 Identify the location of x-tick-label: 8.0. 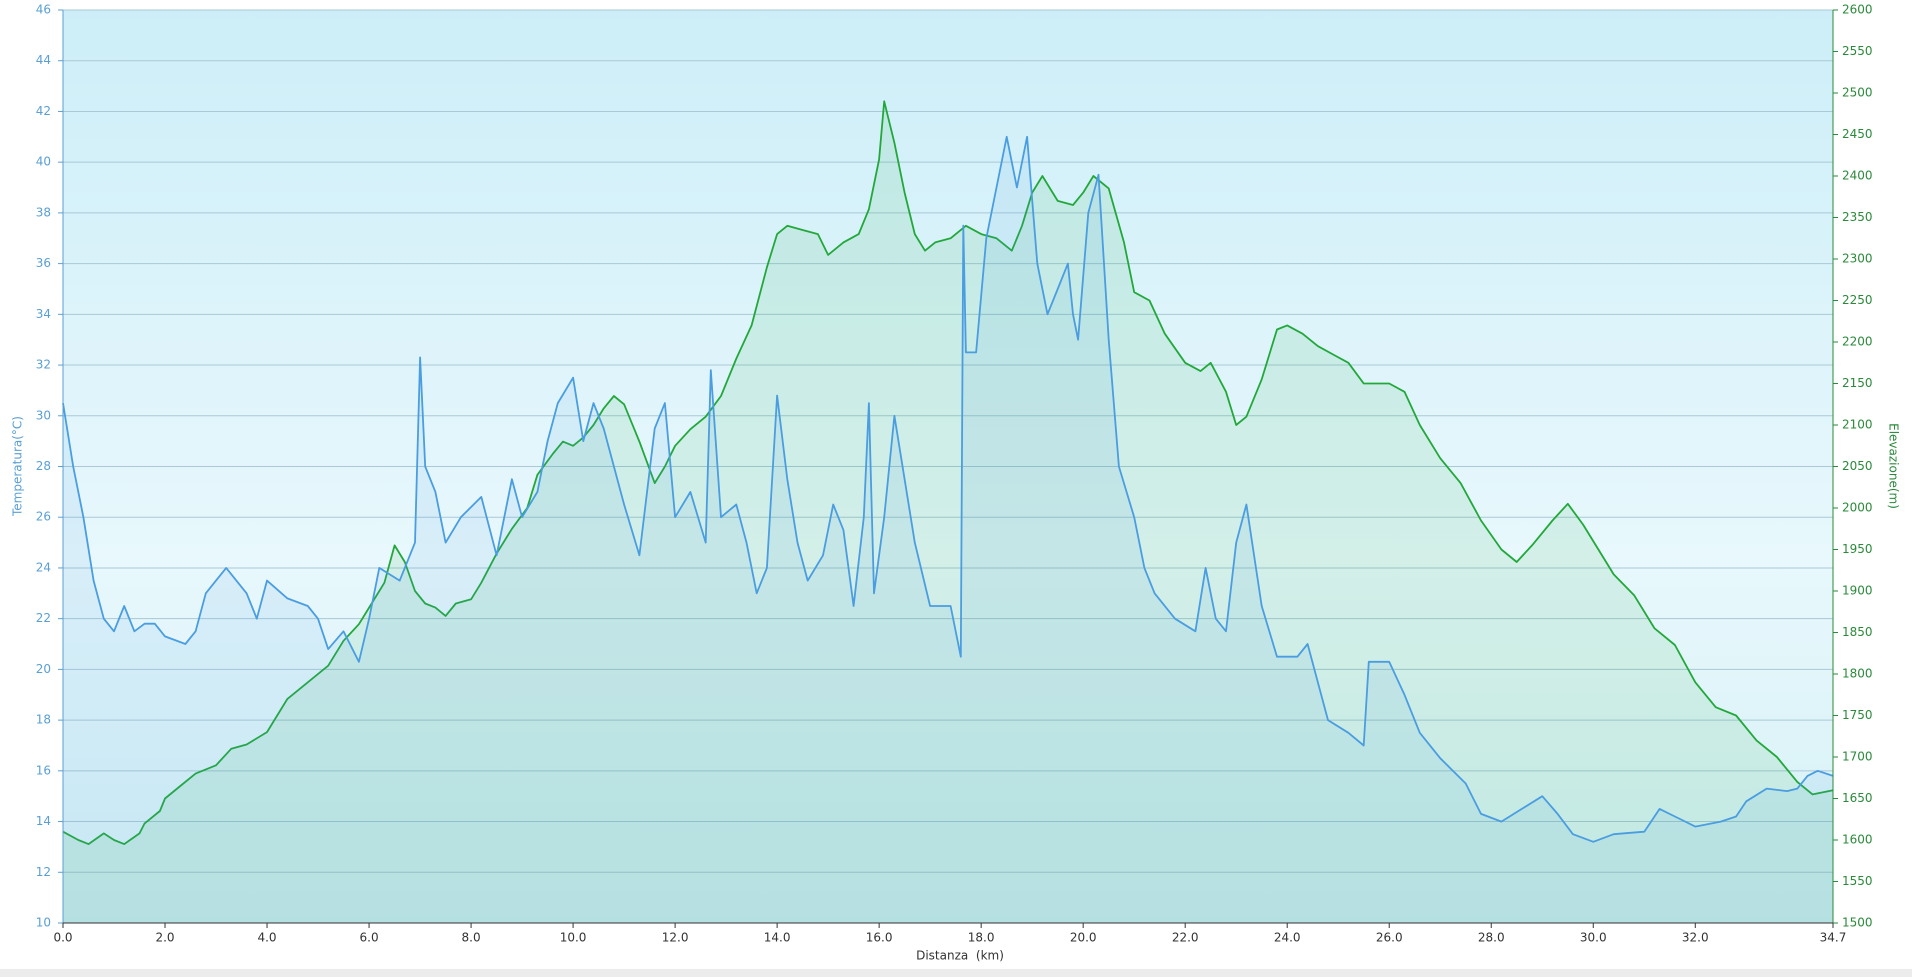
(471, 938).